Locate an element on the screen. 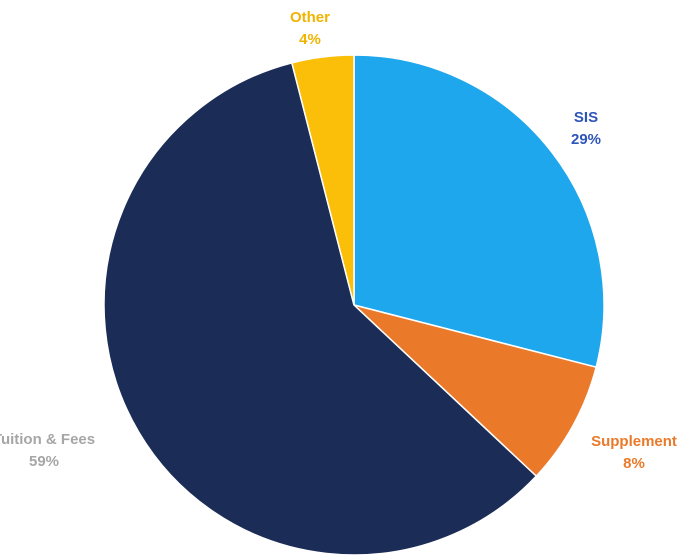 The height and width of the screenshot is (556, 683). slice-label-supplement: Supplement 8% is located at coordinates (634, 452).